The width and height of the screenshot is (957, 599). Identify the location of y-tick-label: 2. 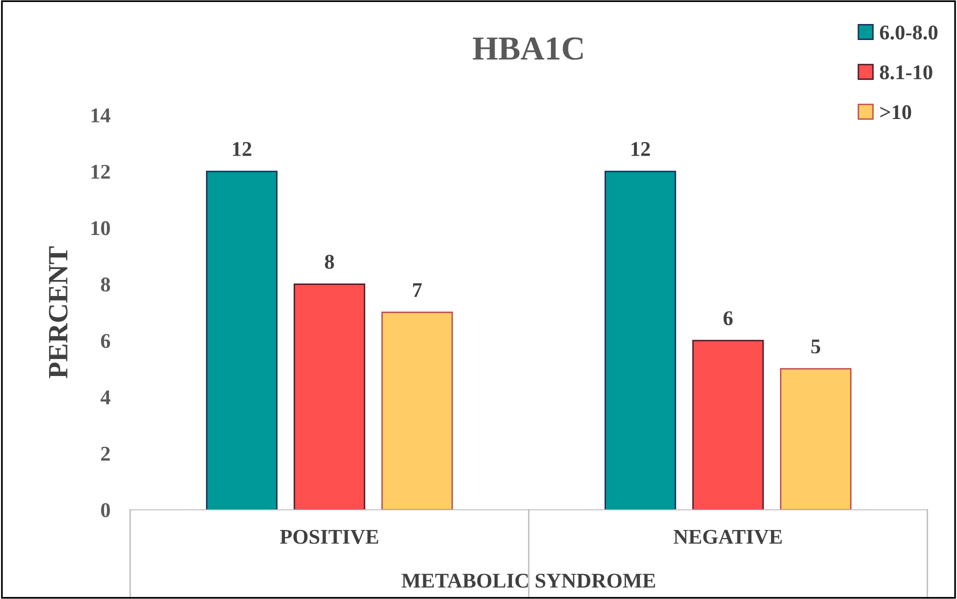
(105, 453).